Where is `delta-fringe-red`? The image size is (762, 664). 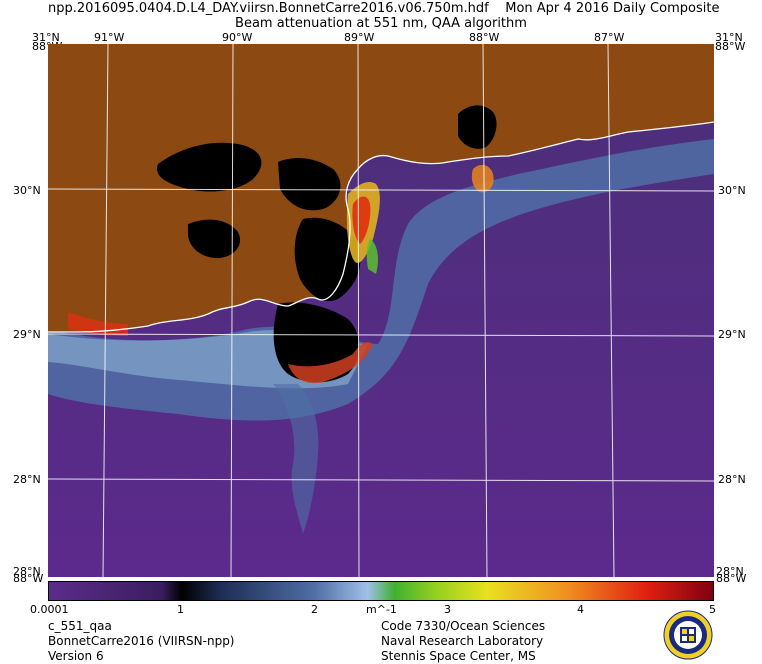 delta-fringe-red is located at coordinates (330, 363).